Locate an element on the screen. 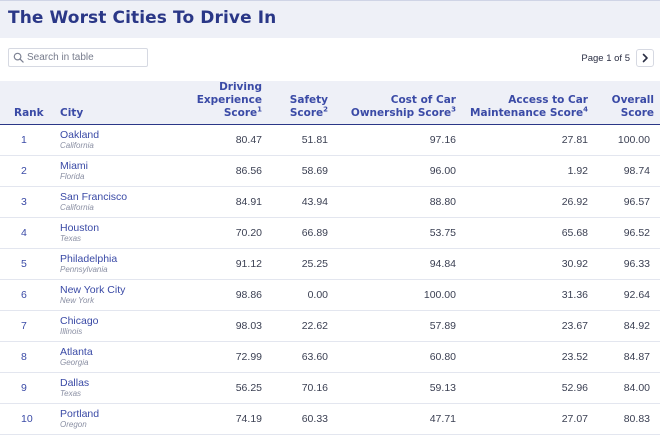  driving-score-cell: 70.20 is located at coordinates (248, 233).